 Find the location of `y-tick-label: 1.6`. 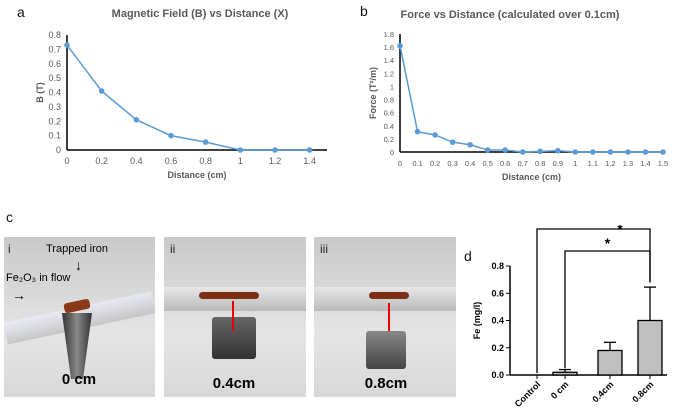

y-tick-label: 1.6 is located at coordinates (389, 47).